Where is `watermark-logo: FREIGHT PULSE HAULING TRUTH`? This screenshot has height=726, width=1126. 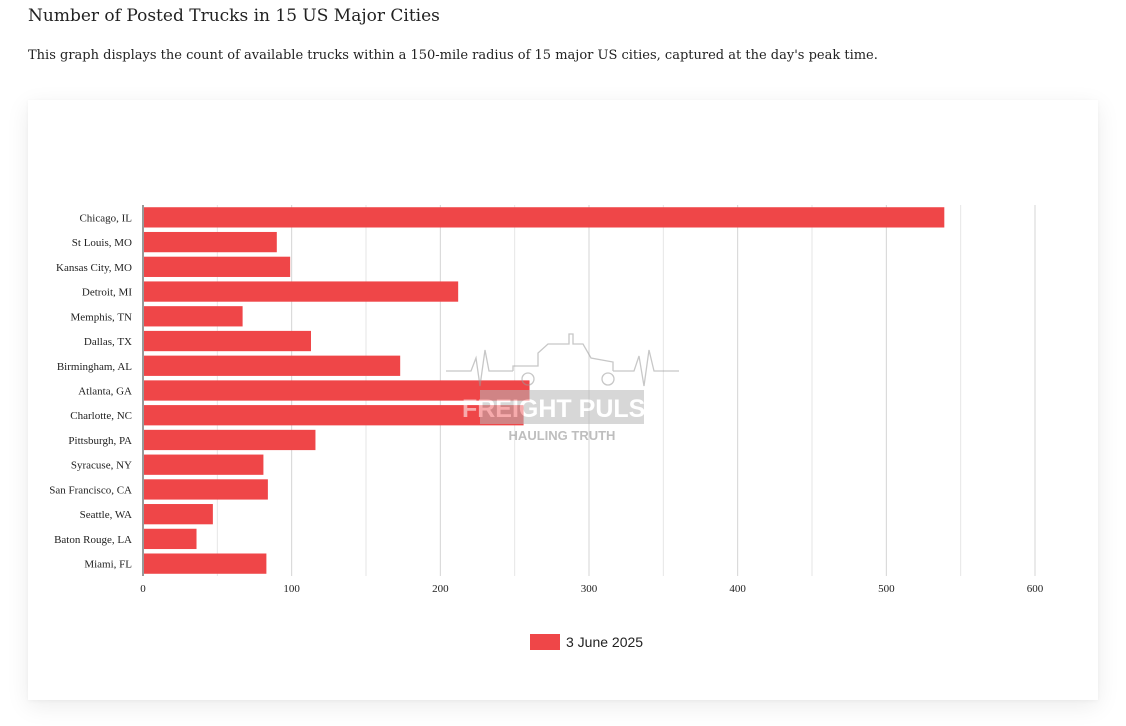
watermark-logo: FREIGHT PULSE HAULING TRUTH is located at coordinates (562, 388).